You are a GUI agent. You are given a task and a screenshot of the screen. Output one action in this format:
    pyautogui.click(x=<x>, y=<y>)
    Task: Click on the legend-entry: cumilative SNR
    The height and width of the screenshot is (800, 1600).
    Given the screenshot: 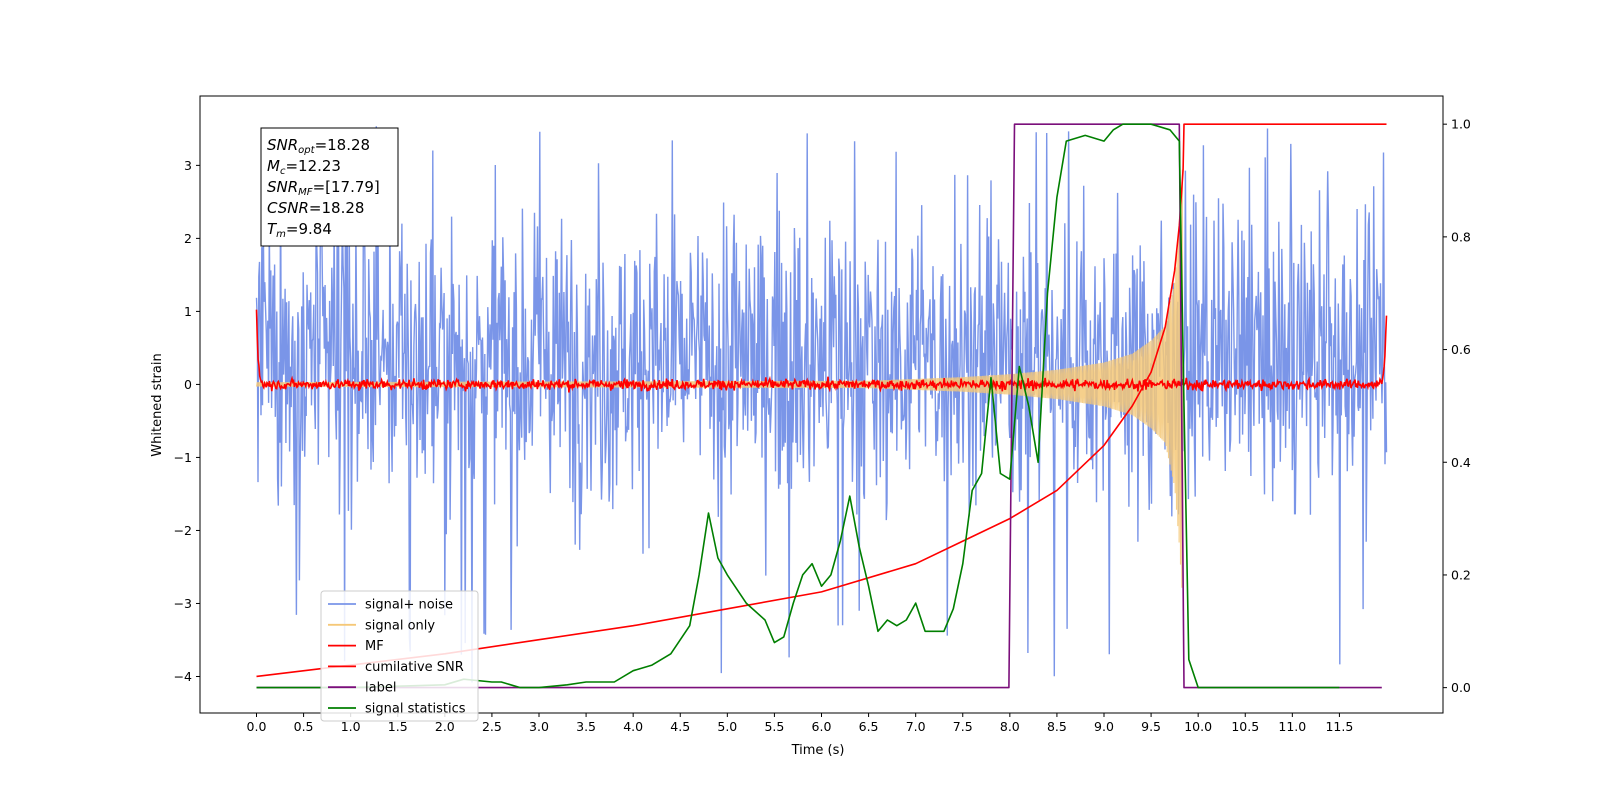 What is the action you would take?
    pyautogui.click(x=414, y=667)
    